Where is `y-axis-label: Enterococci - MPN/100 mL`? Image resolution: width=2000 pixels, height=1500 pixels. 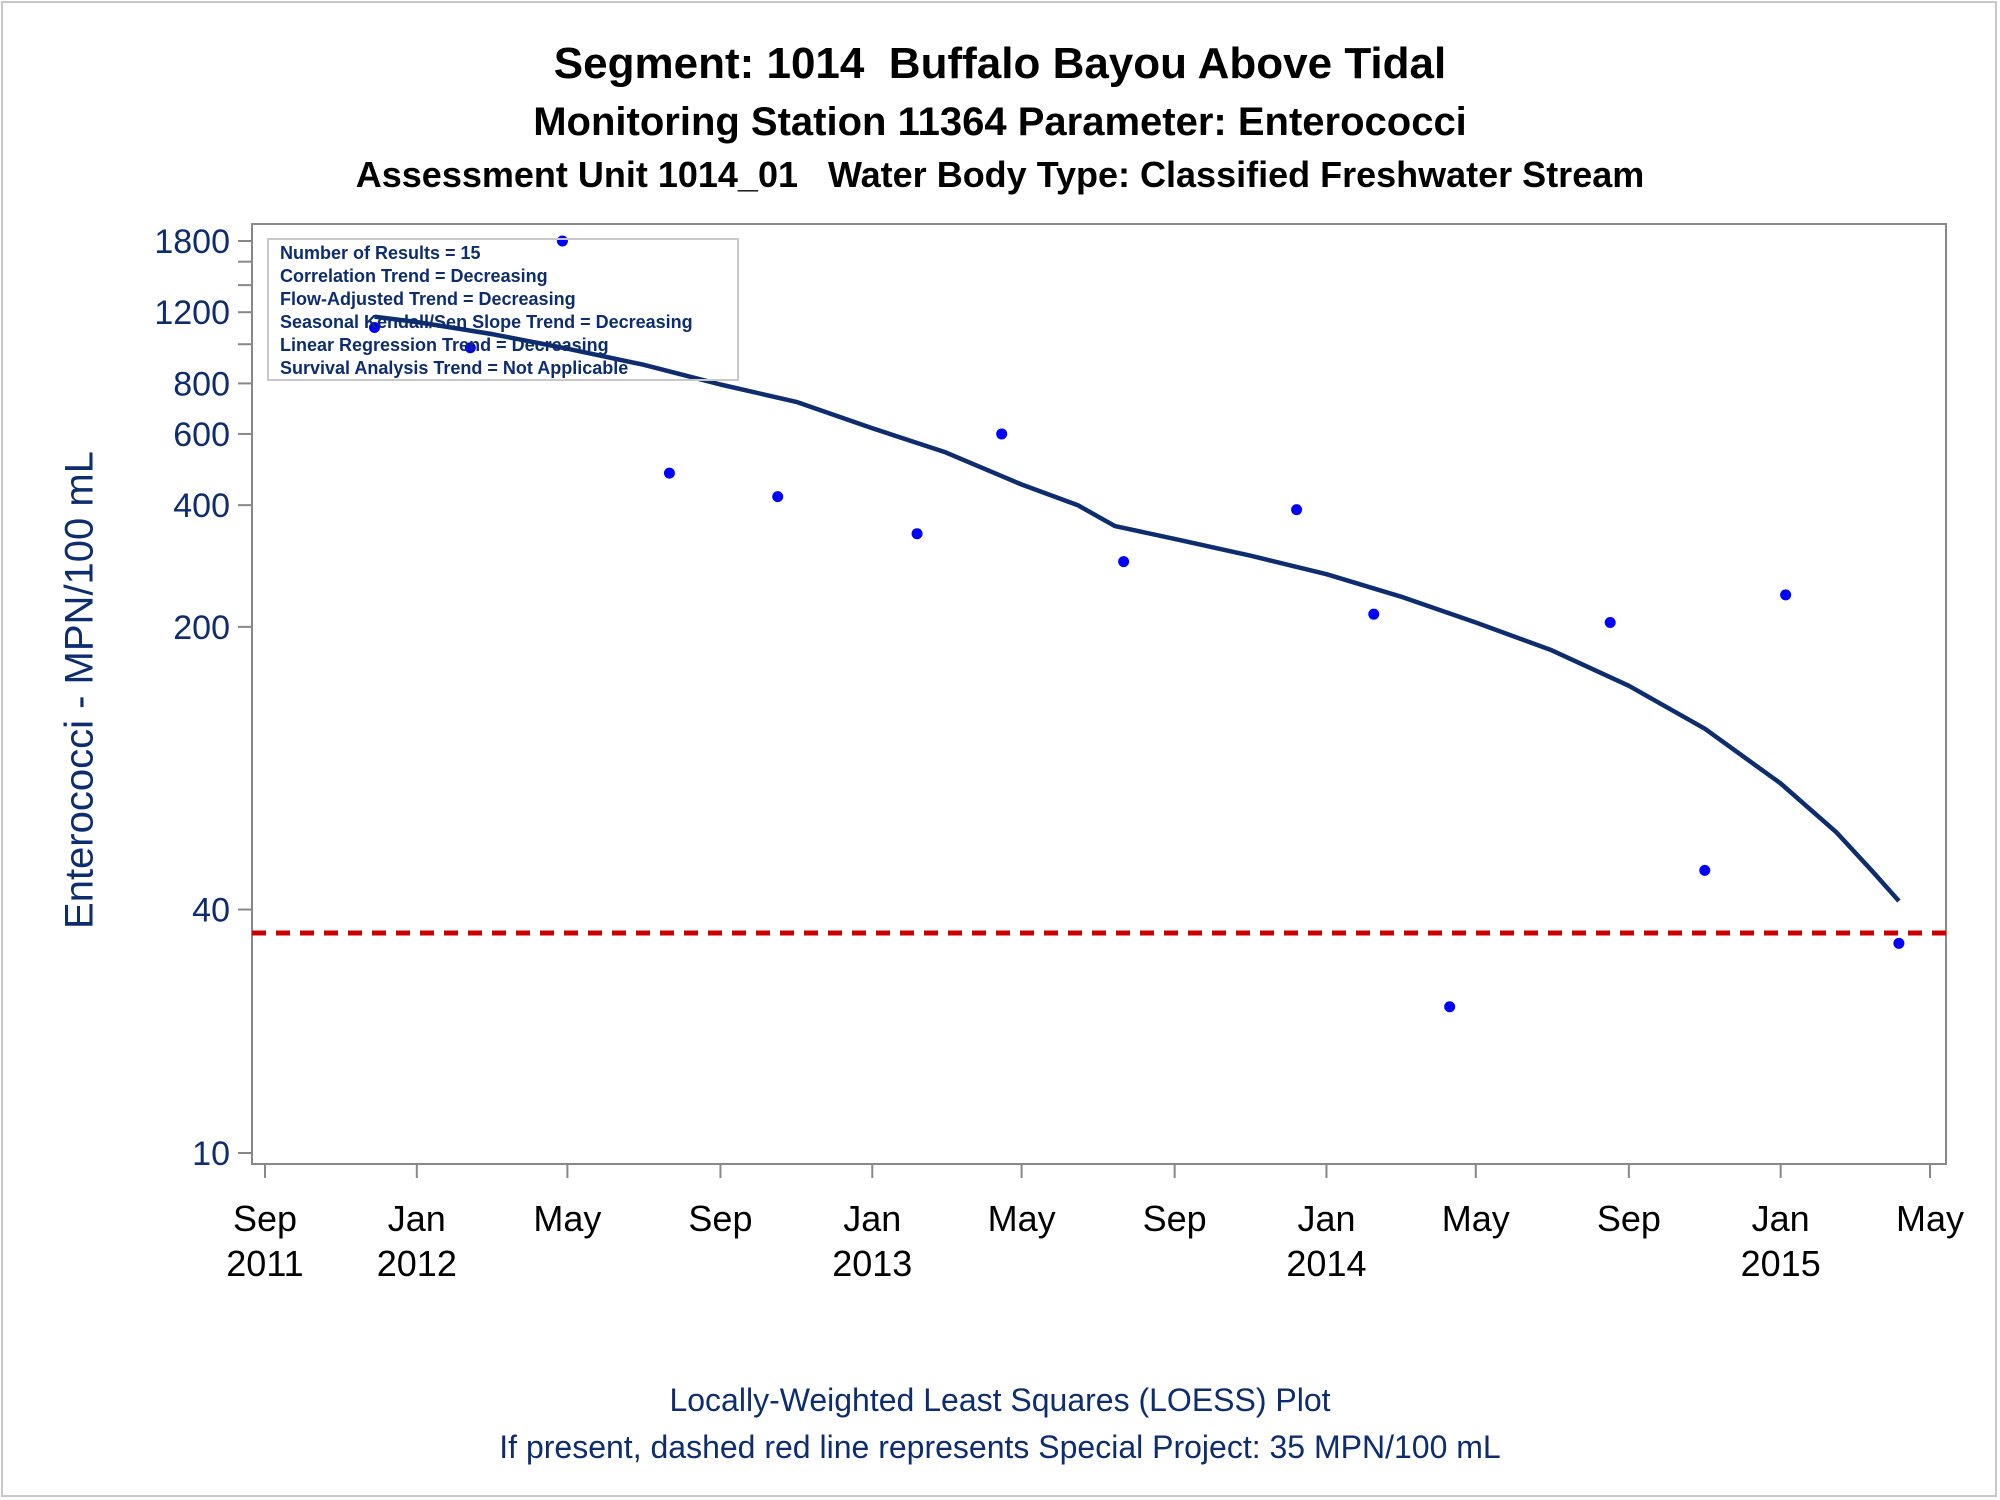
y-axis-label: Enterococci - MPN/100 mL is located at coordinates (79, 690).